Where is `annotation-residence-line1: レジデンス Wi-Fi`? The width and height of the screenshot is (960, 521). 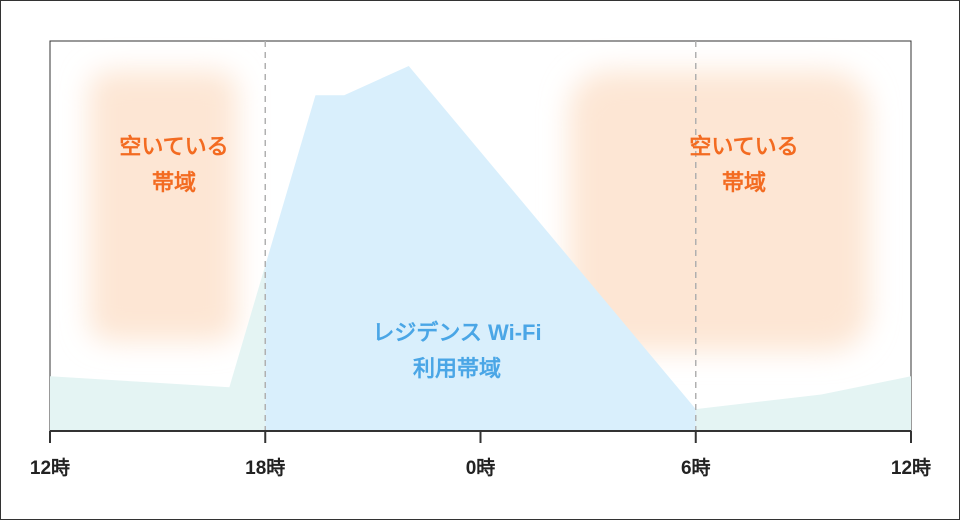 annotation-residence-line1: レジデンス Wi-Fi is located at coordinates (456, 332).